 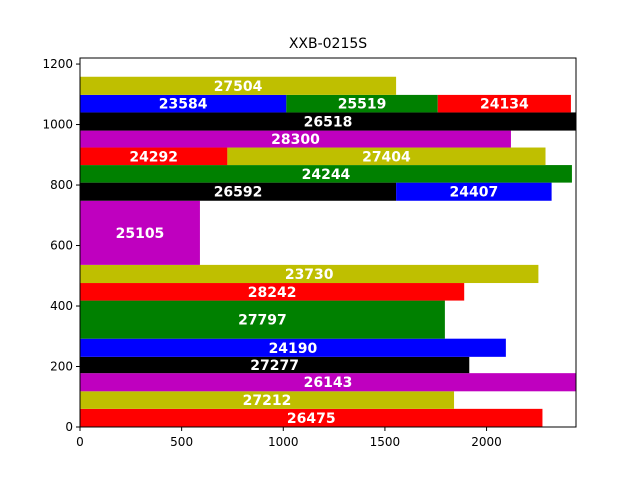 I want to click on y-tick-label: 0, so click(x=69, y=427).